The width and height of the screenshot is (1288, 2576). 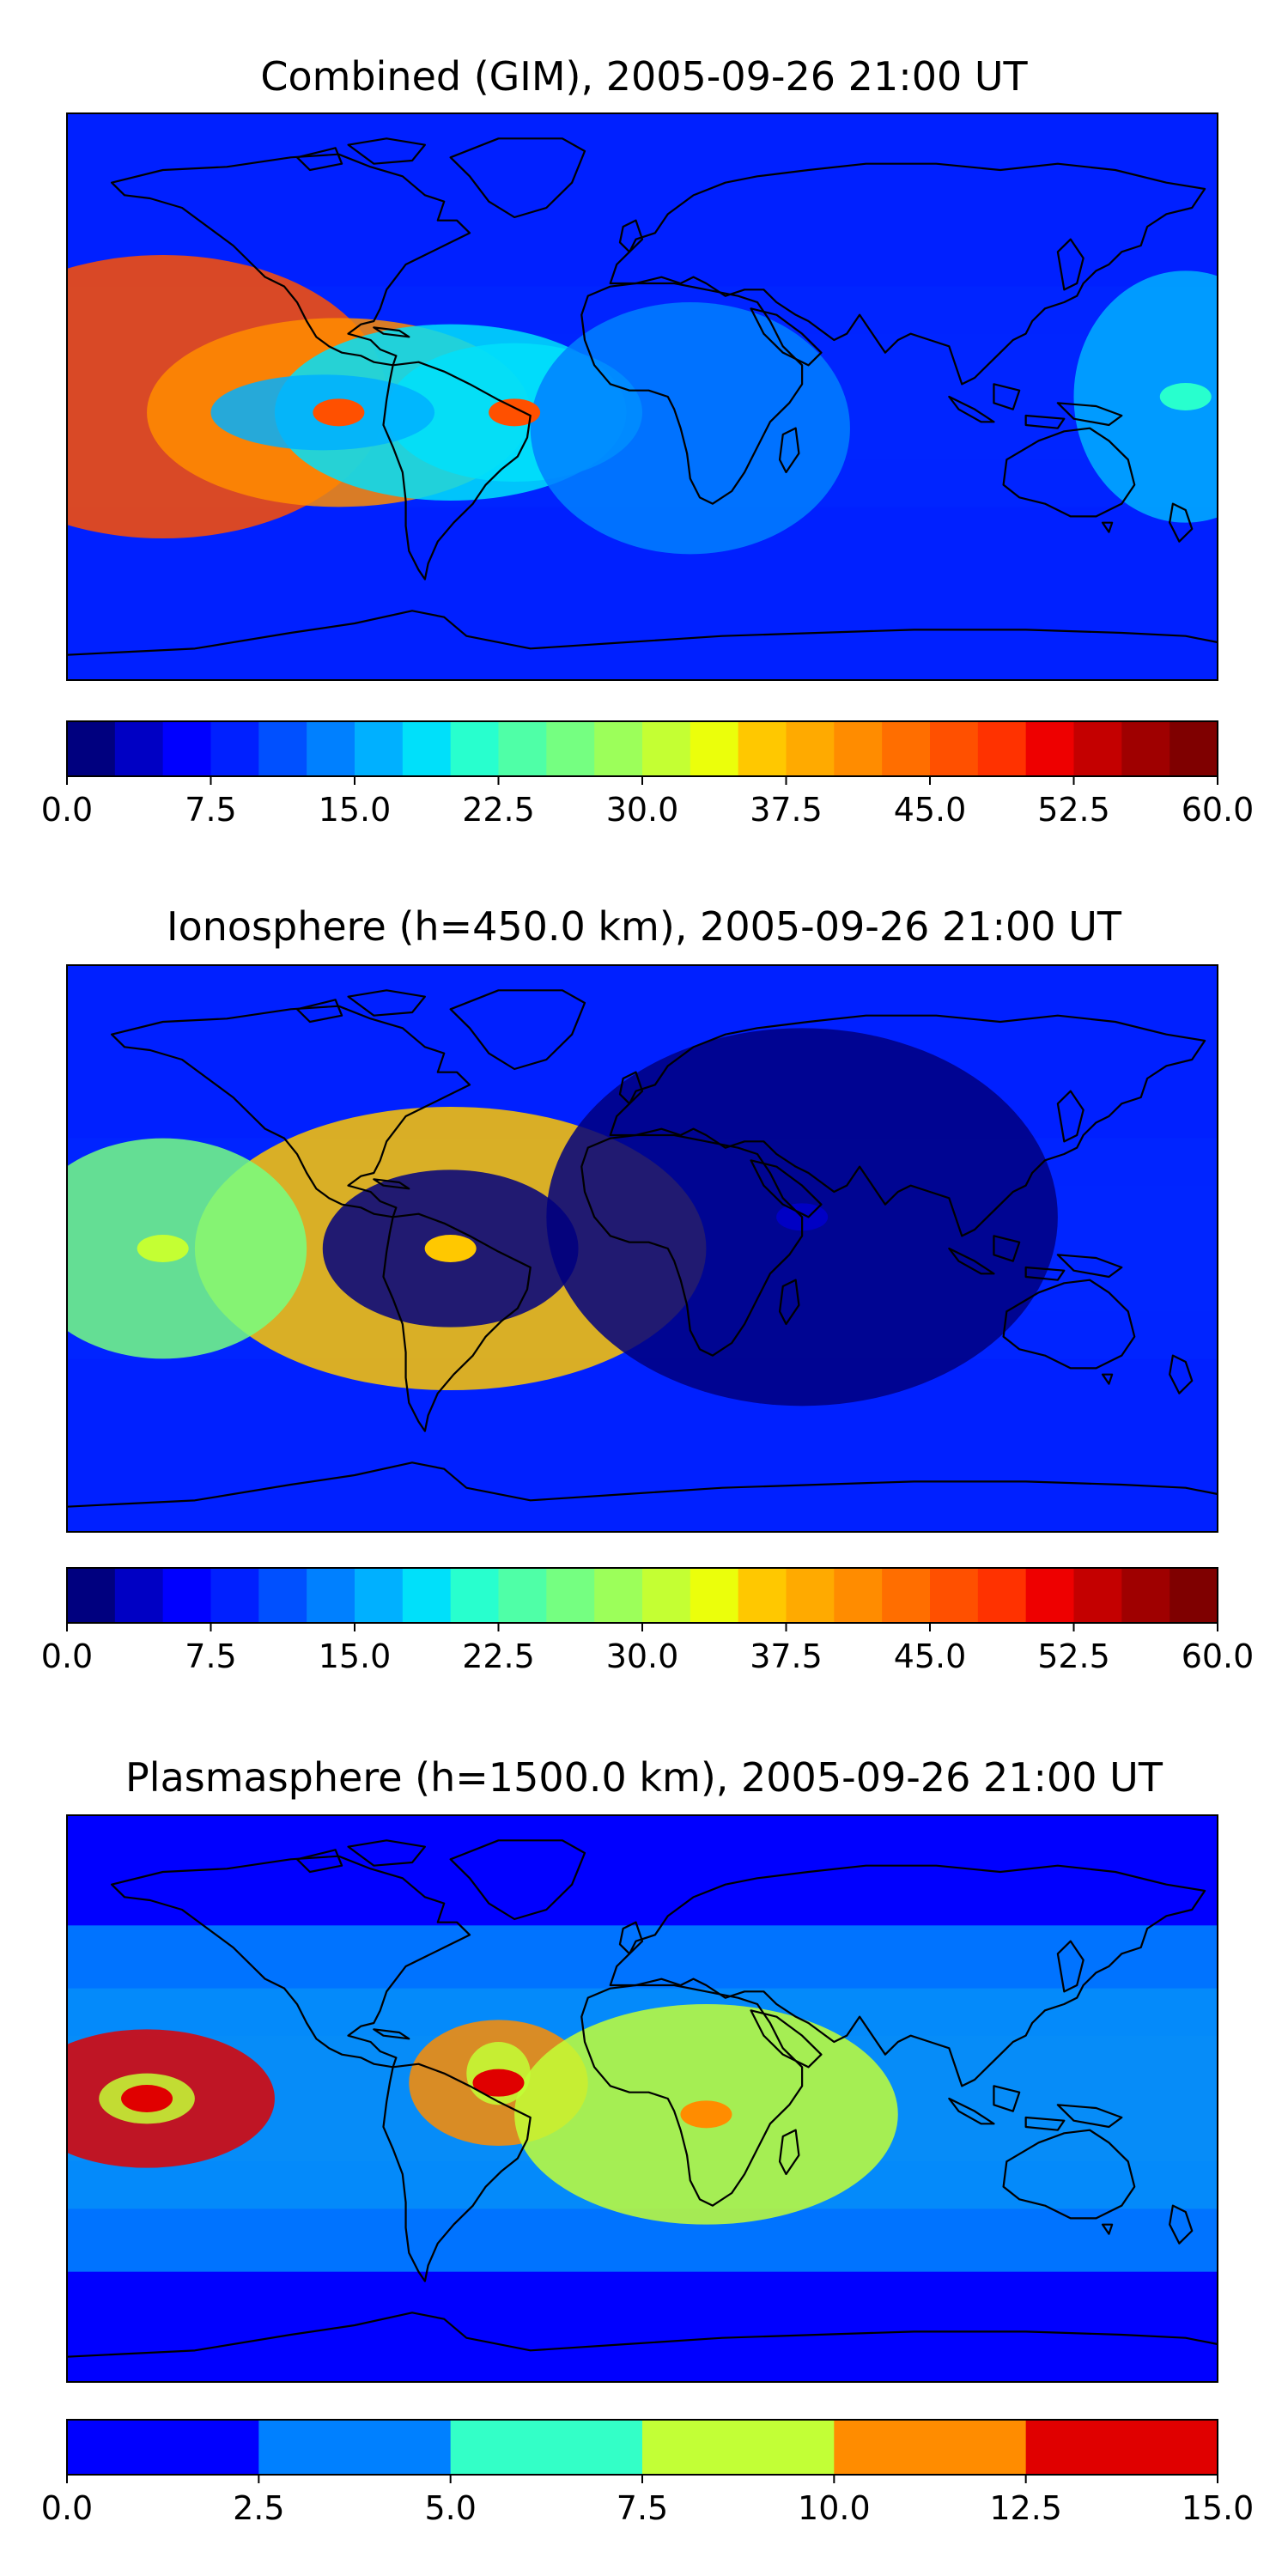 I want to click on colorbar-3: 0.0 2.5 5.0 7.5 10.0 12.5 15.0, so click(x=648, y=2473).